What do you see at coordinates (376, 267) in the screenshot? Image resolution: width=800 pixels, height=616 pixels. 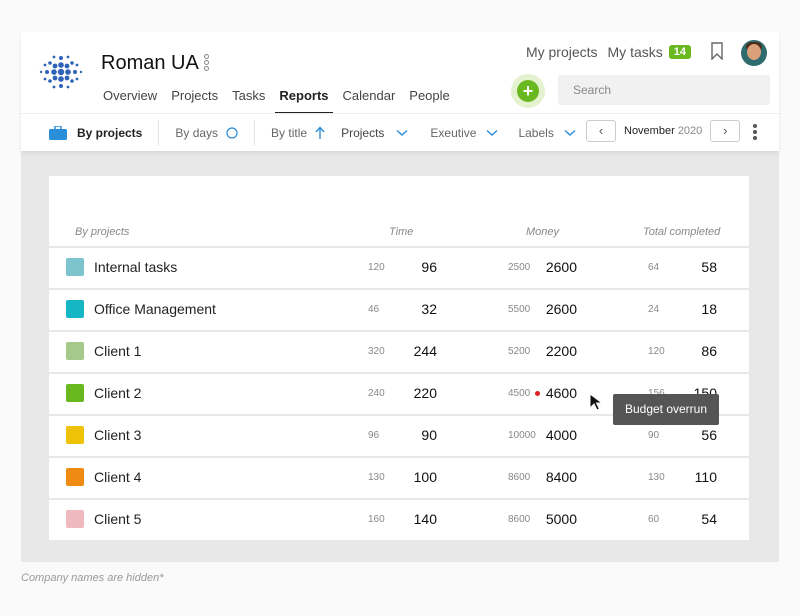 I see `time-estimate: 120` at bounding box center [376, 267].